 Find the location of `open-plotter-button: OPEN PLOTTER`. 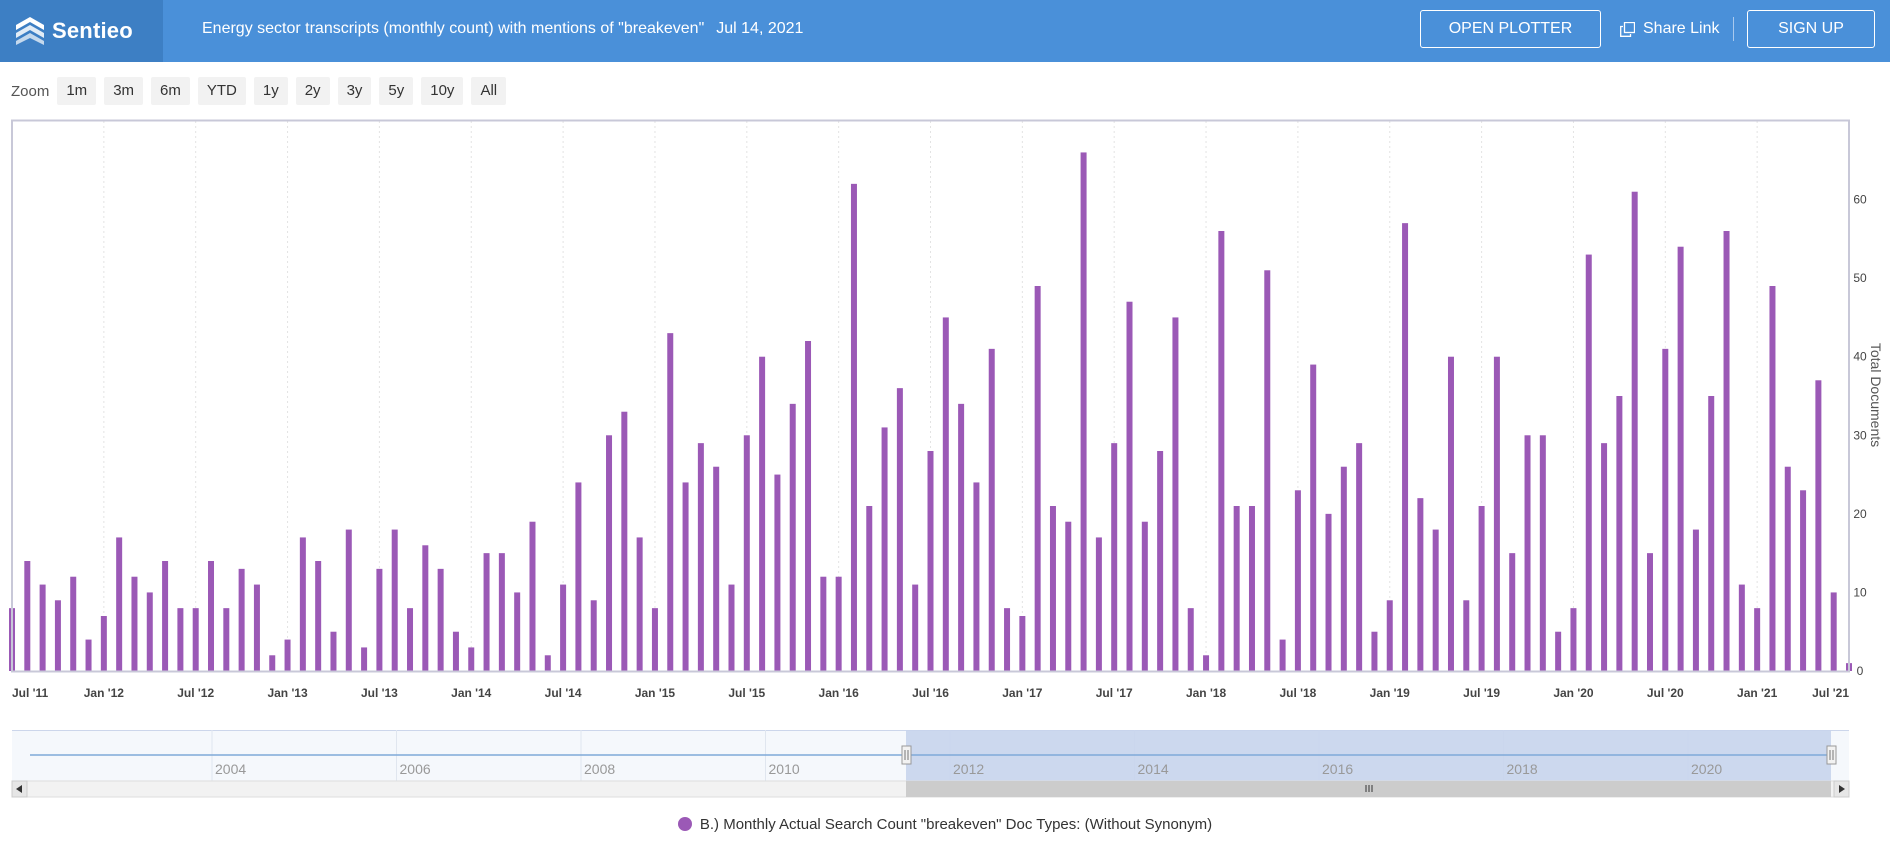

open-plotter-button: OPEN PLOTTER is located at coordinates (1510, 29).